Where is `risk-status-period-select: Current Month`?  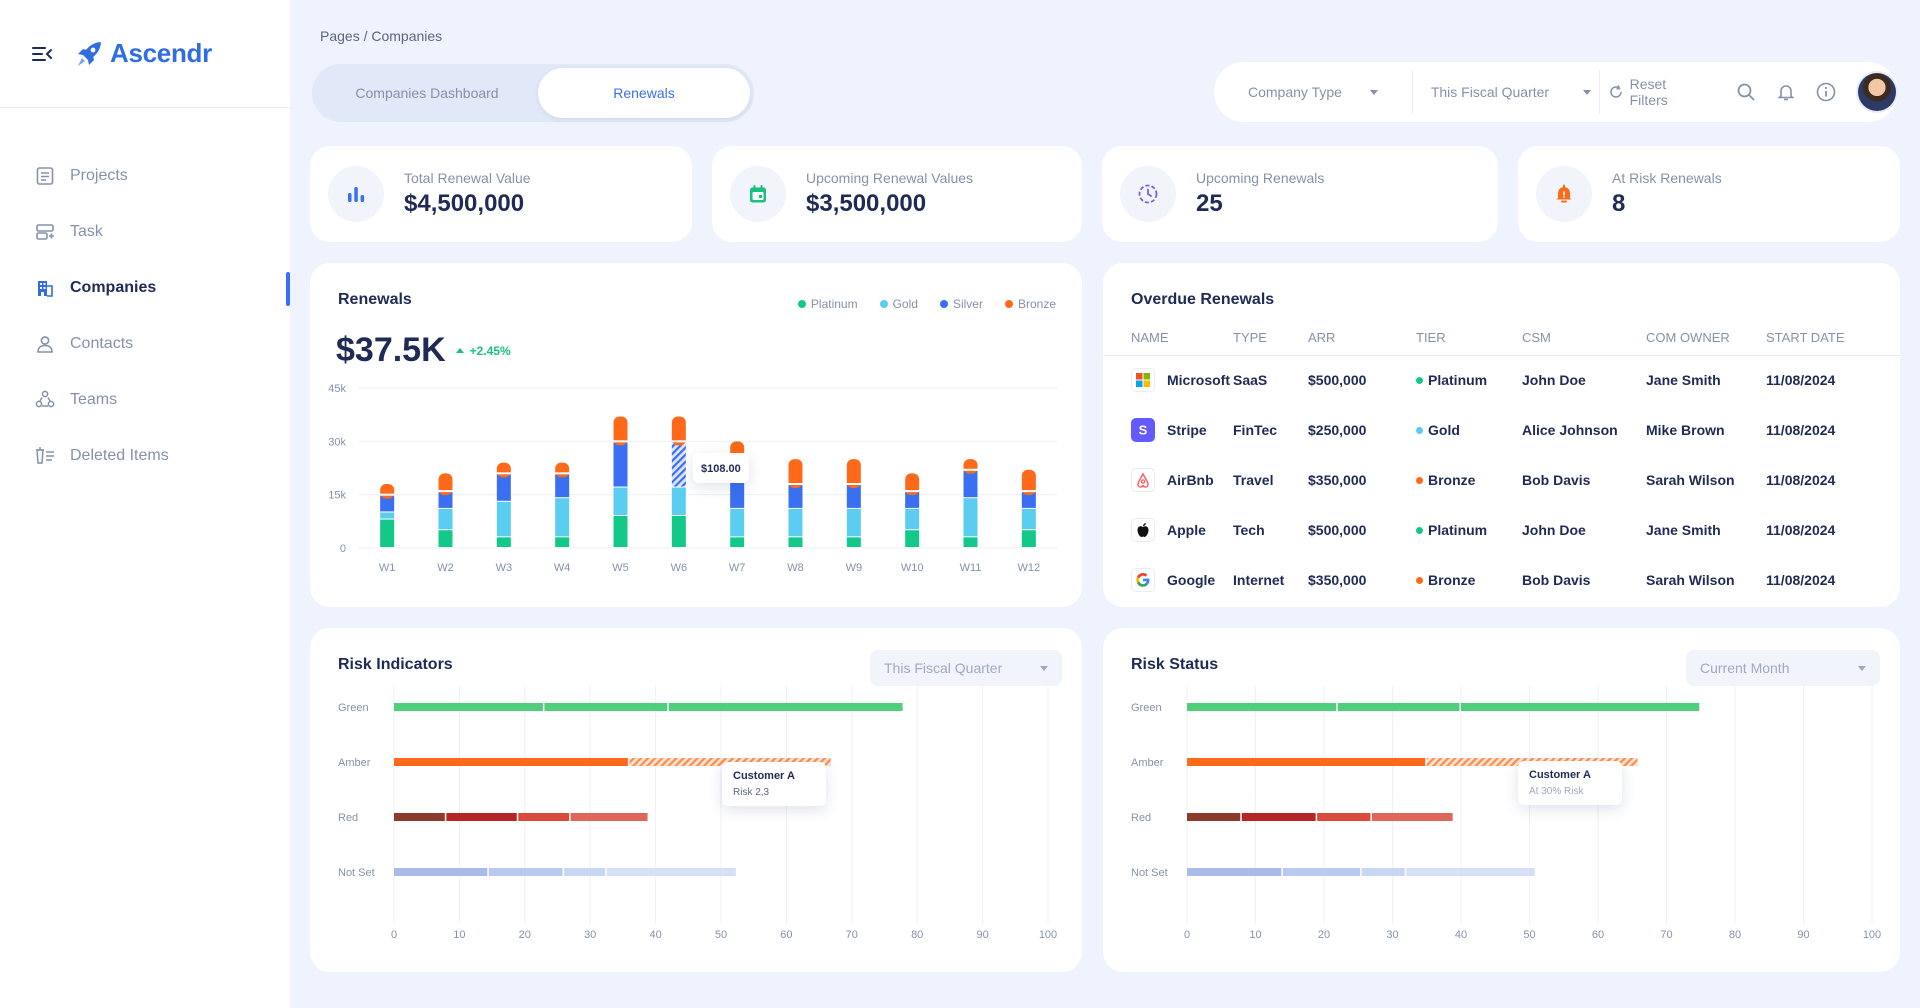 risk-status-period-select: Current Month is located at coordinates (1783, 668).